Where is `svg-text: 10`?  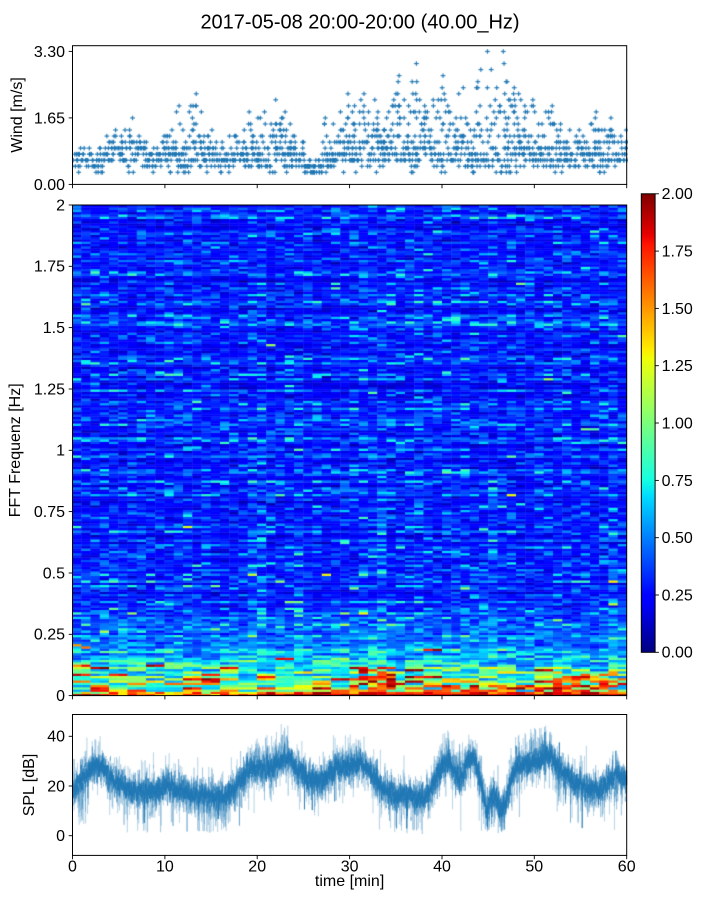
svg-text: 10 is located at coordinates (165, 867).